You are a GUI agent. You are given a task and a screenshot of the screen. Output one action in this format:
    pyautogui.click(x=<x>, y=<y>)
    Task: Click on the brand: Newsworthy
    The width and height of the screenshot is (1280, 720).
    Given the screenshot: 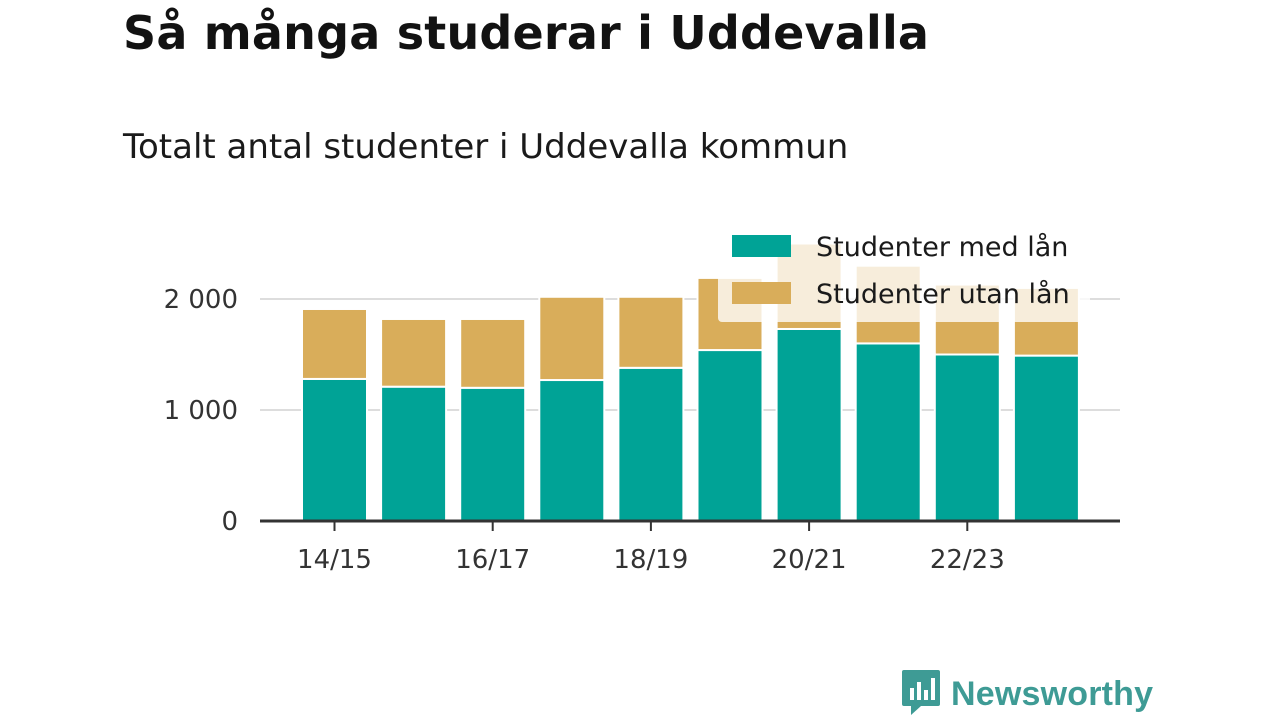 What is the action you would take?
    pyautogui.click(x=1027, y=694)
    